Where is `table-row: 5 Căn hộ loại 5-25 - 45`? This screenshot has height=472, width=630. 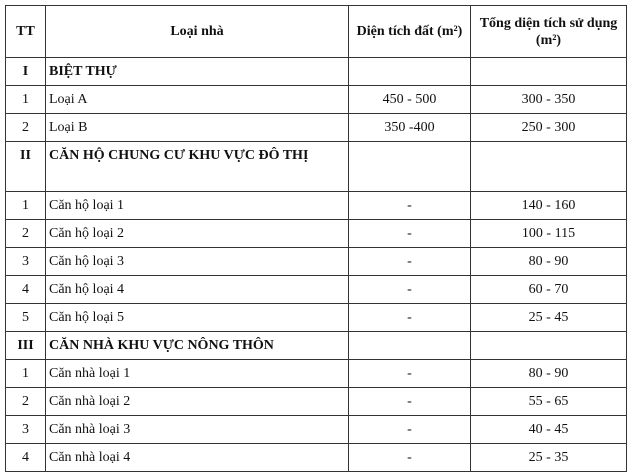 table-row: 5 Căn hộ loại 5-25 - 45 is located at coordinates (316, 317).